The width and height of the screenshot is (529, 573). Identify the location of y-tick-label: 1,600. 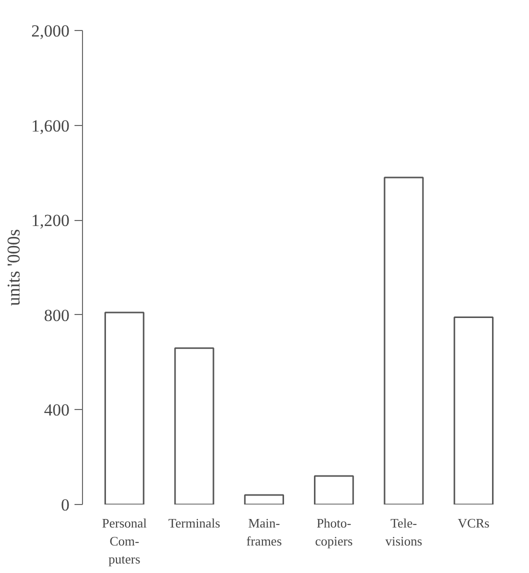
(50, 126).